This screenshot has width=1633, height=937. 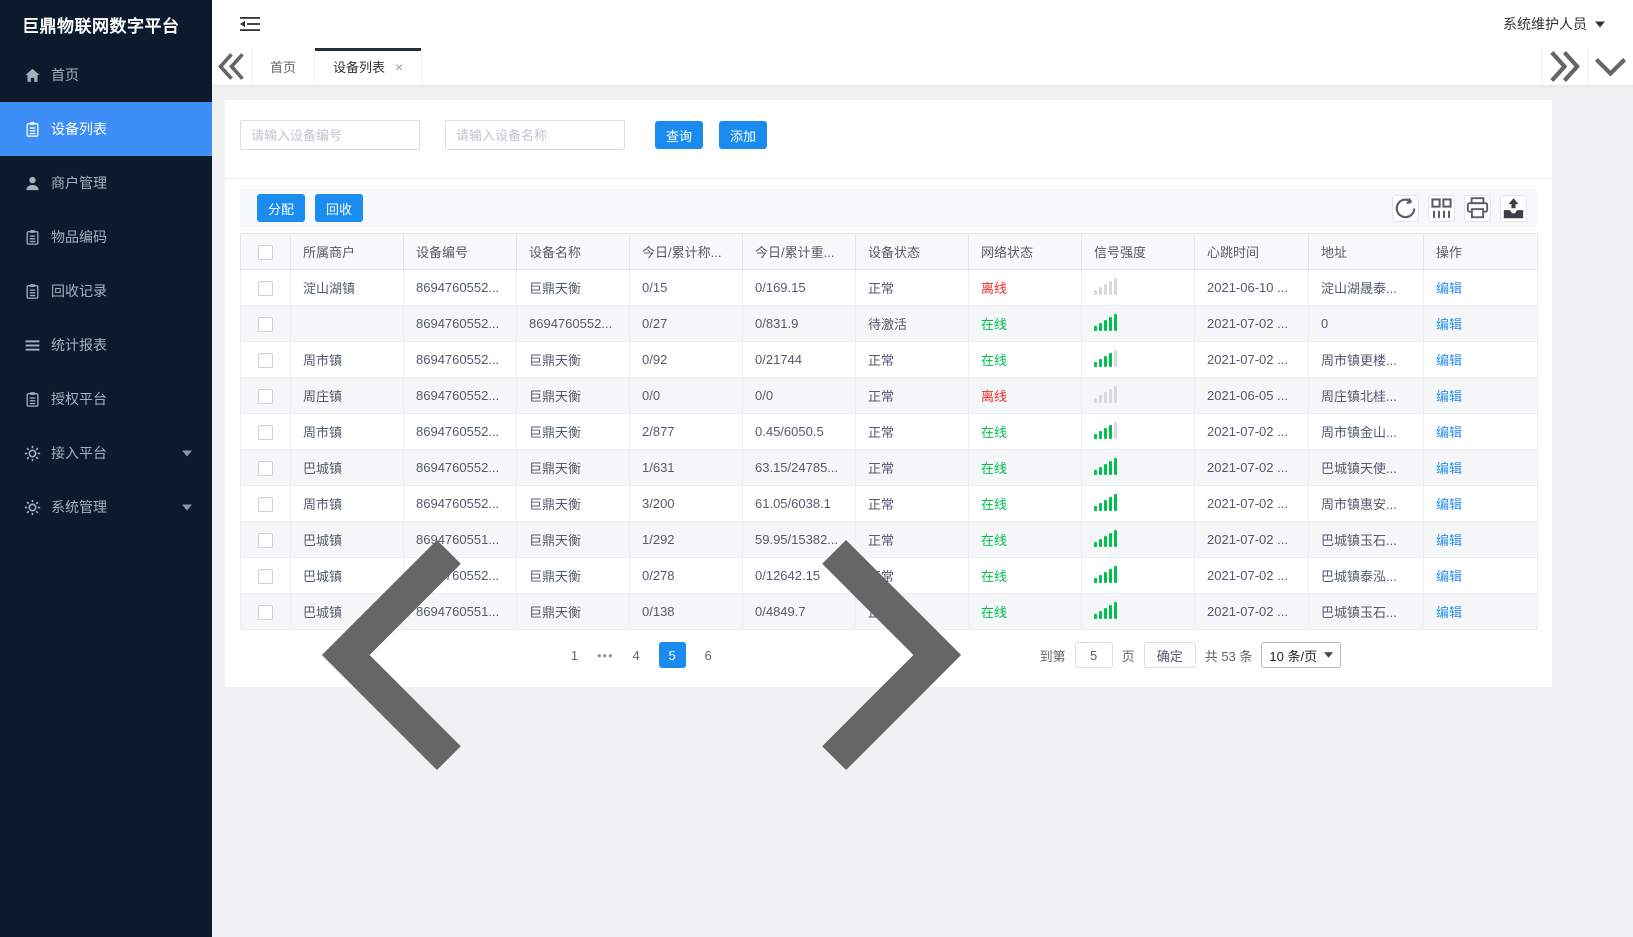 I want to click on page-size-select: 10 条/页, so click(x=1301, y=655).